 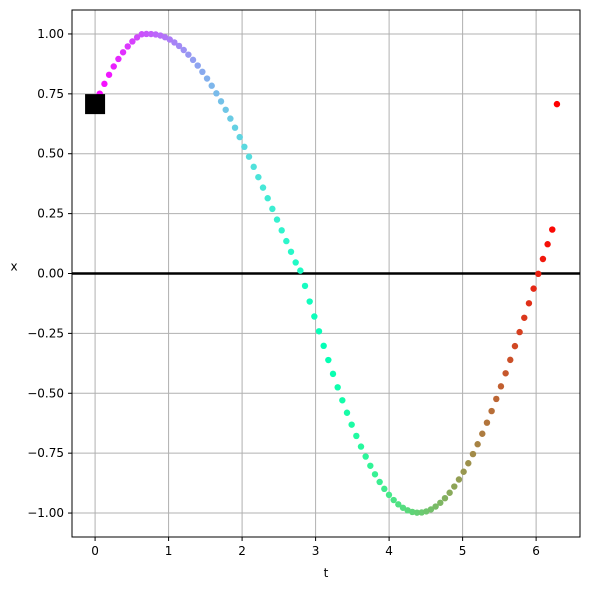 What do you see at coordinates (13, 267) in the screenshot?
I see `y-axis-label: x` at bounding box center [13, 267].